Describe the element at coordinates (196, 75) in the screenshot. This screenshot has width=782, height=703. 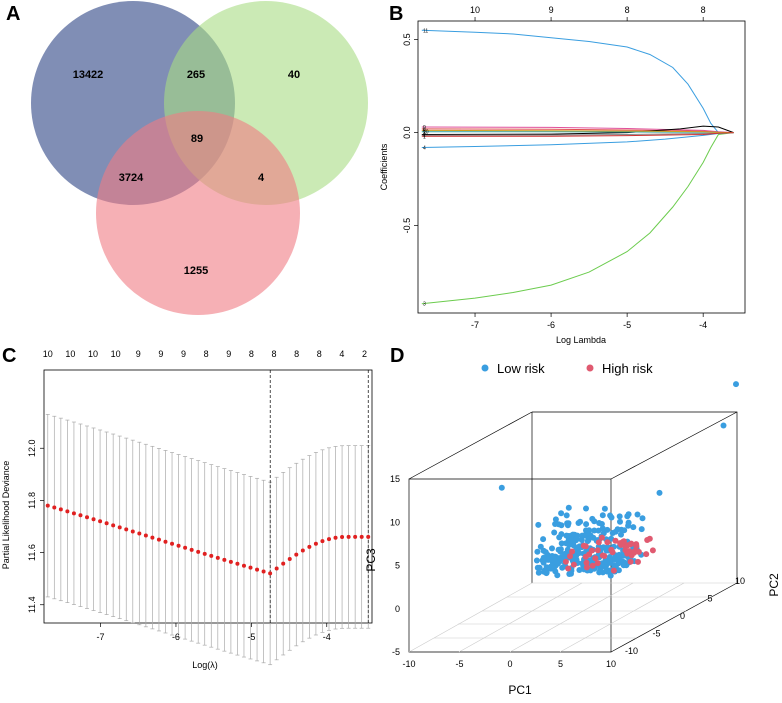
I see `venn-count-set12: 265` at that location.